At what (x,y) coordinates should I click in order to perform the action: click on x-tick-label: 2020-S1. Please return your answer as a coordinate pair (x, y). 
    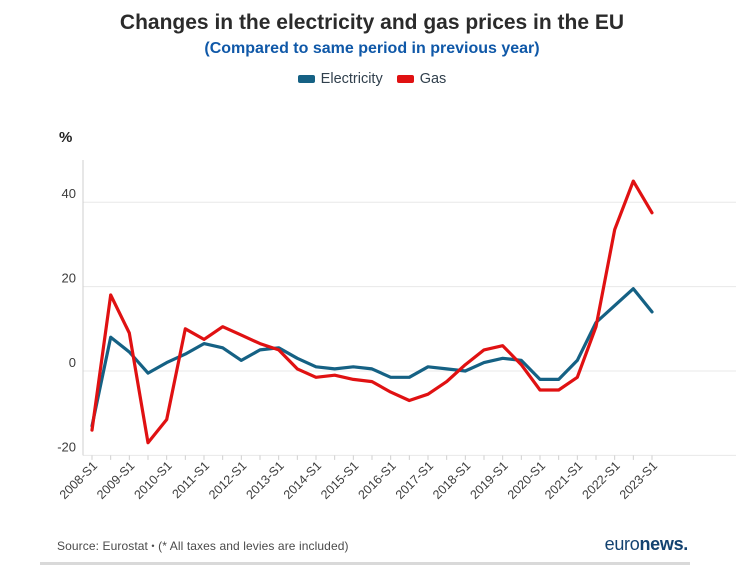
    Looking at the image, I should click on (526, 480).